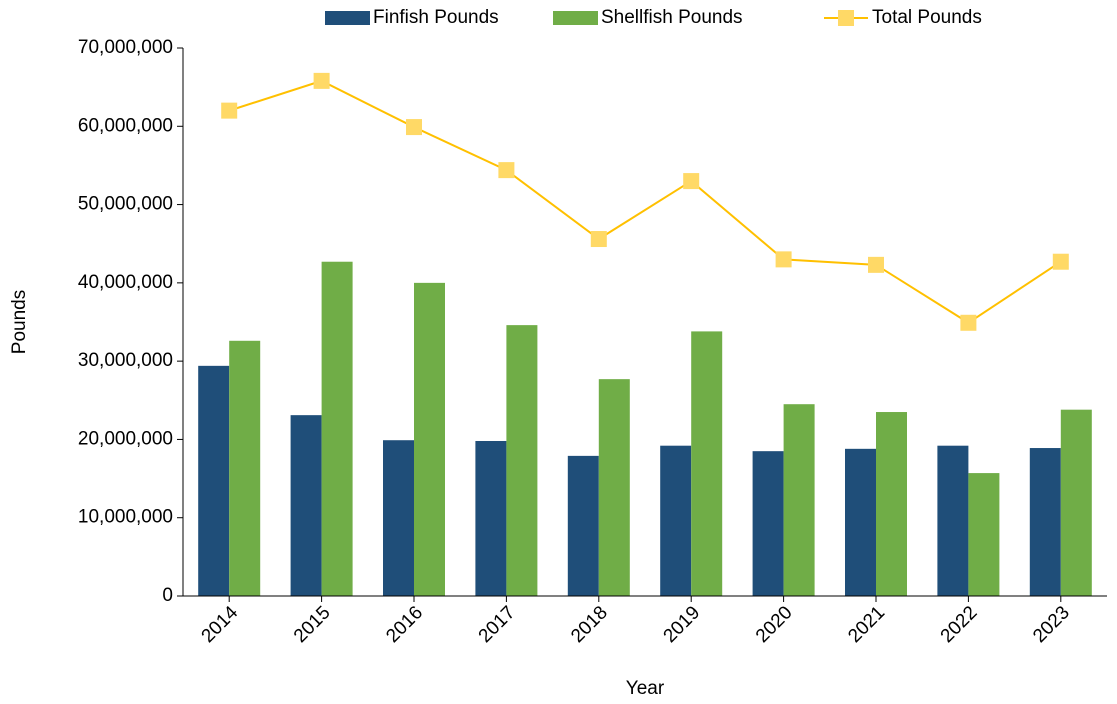 The width and height of the screenshot is (1117, 704). Describe the element at coordinates (167, 595) in the screenshot. I see `y-tick-label: 0` at that location.